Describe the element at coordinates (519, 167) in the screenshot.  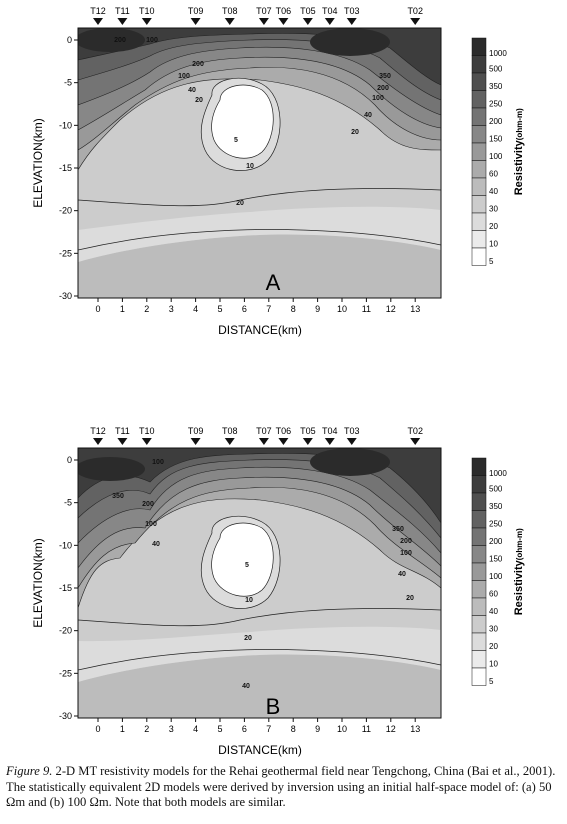
I see `colorbar-title-text: Resistivity` at that location.